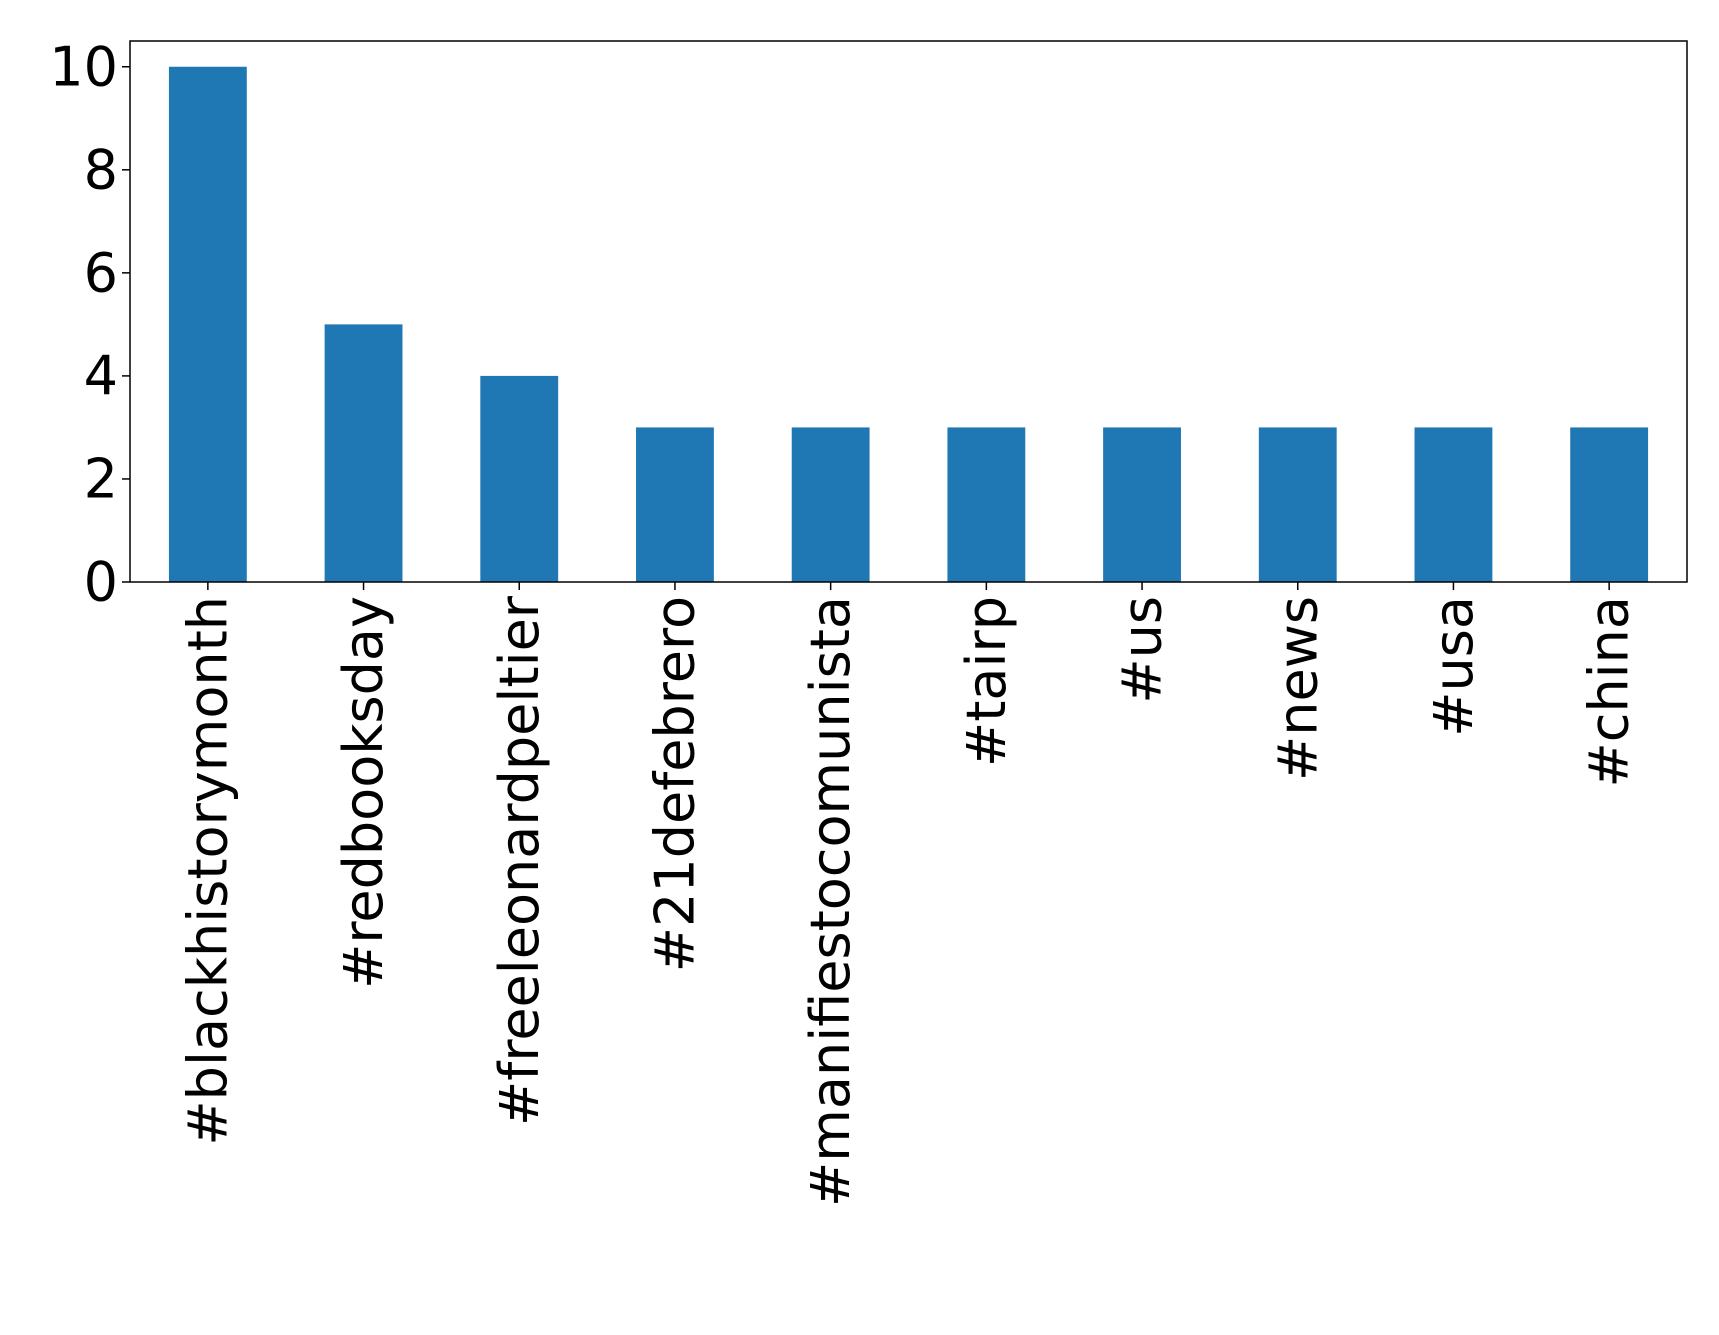 The height and width of the screenshot is (1335, 1719). What do you see at coordinates (1142, 650) in the screenshot?
I see `x-tick-label: #us` at bounding box center [1142, 650].